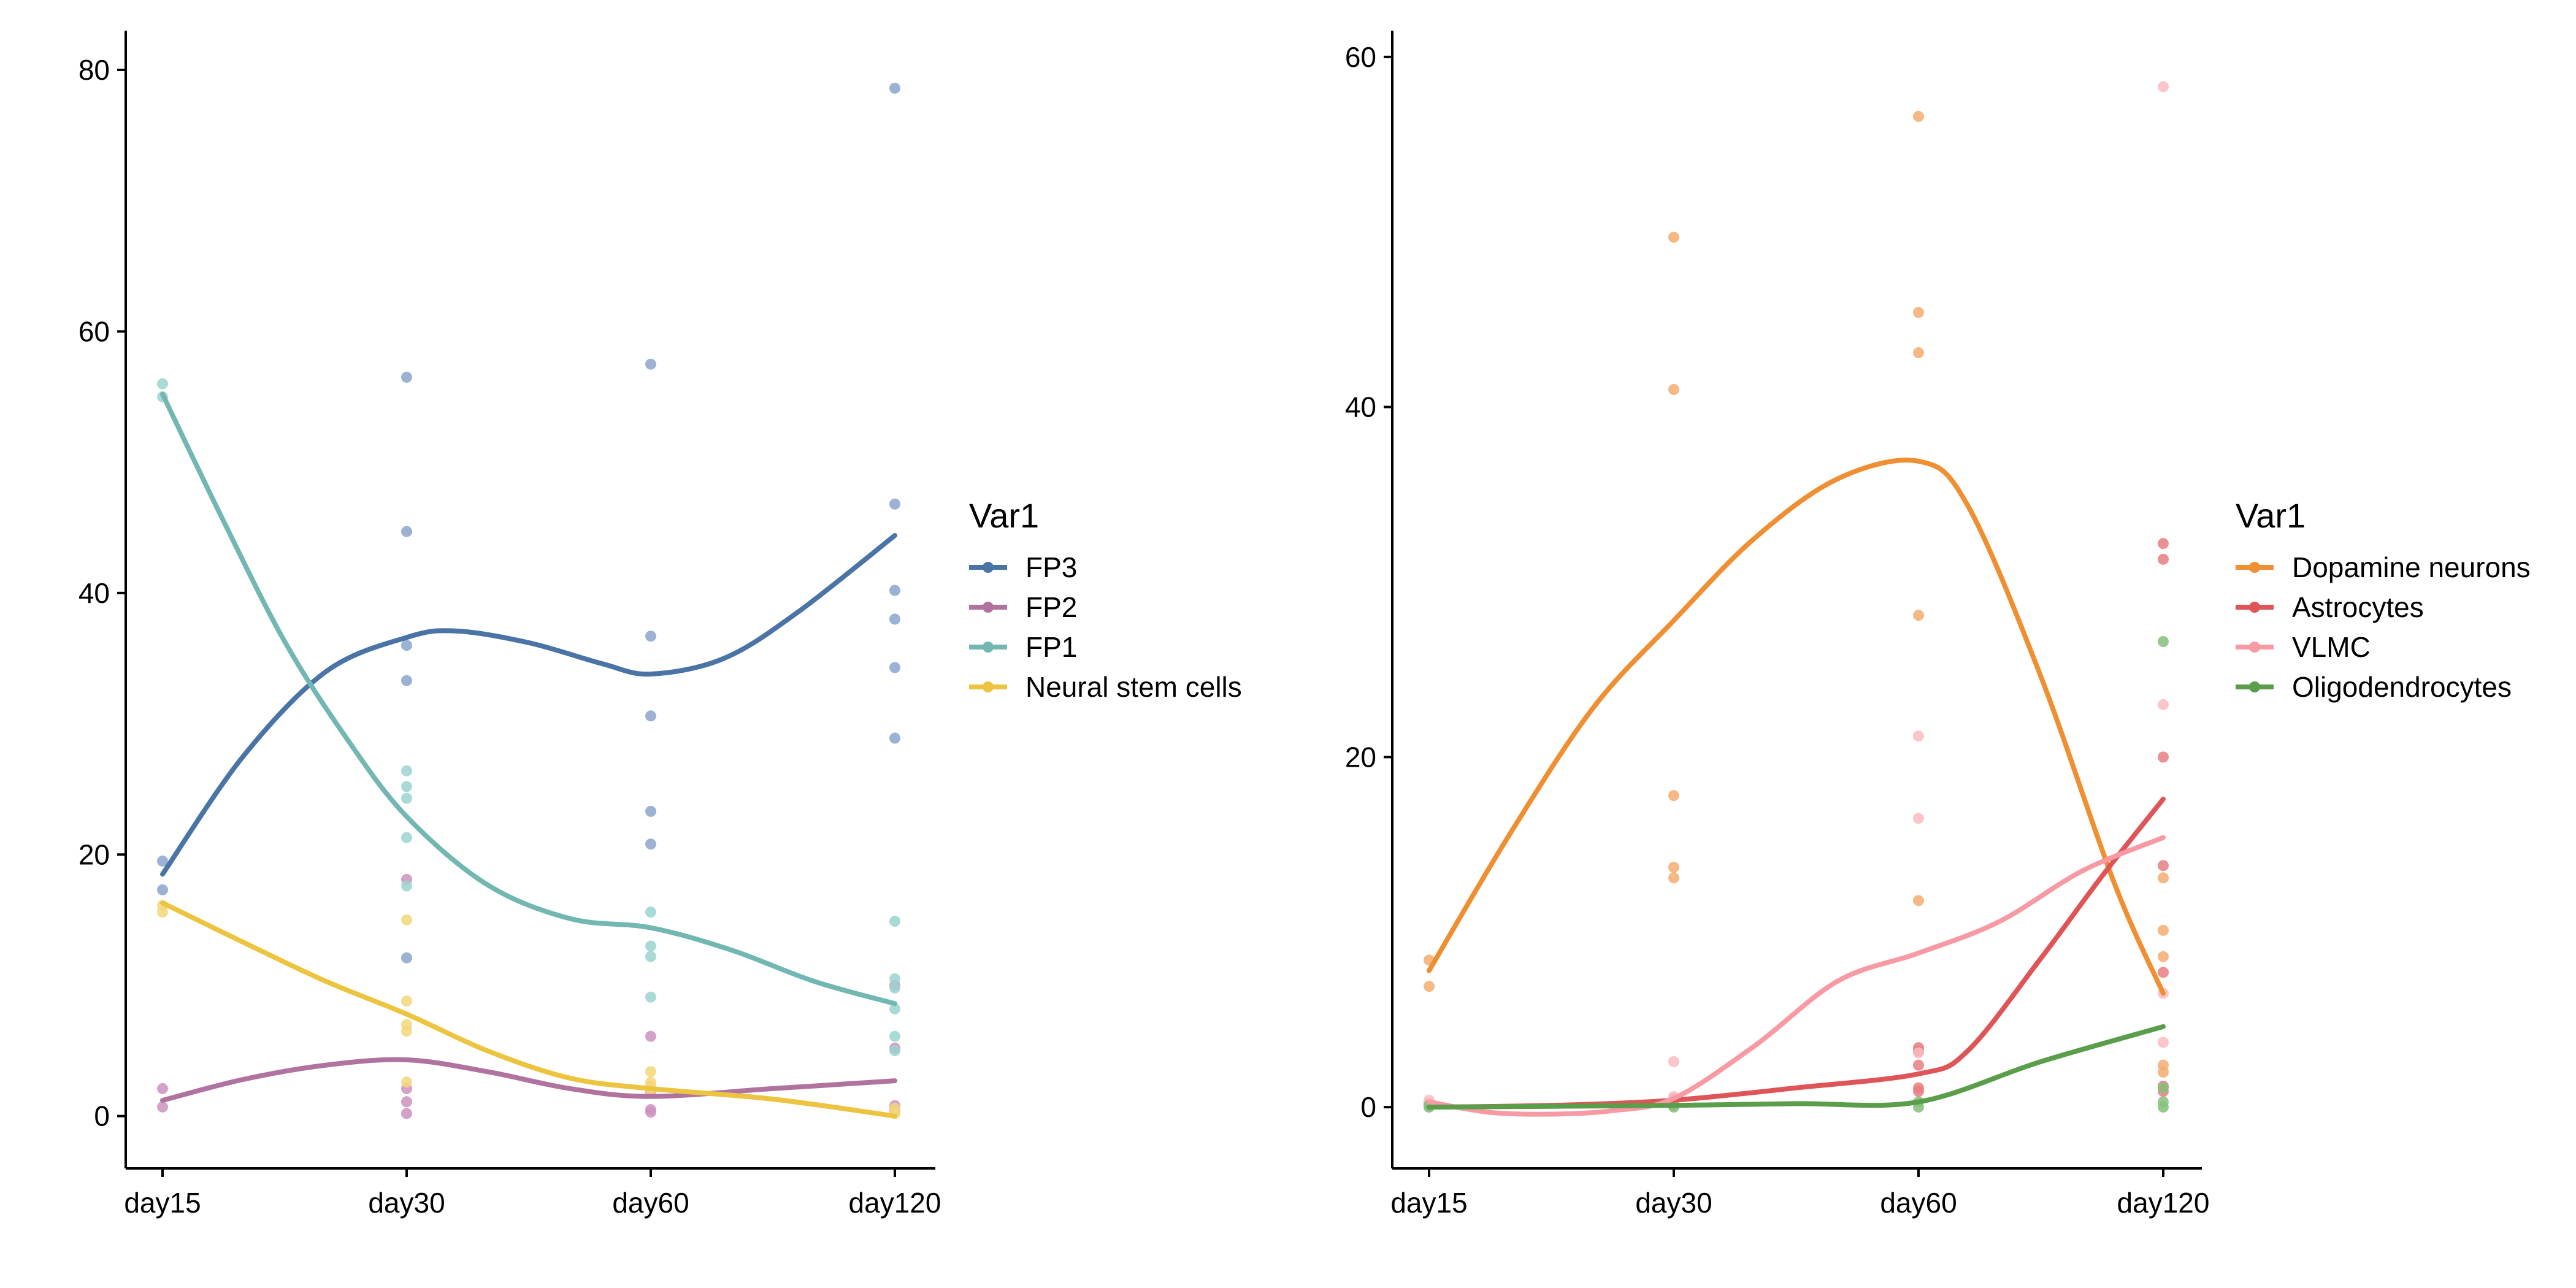 This screenshot has width=2576, height=1288. Describe the element at coordinates (1796, 727) in the screenshot. I see `trend-line-dopamine-neurons` at that location.